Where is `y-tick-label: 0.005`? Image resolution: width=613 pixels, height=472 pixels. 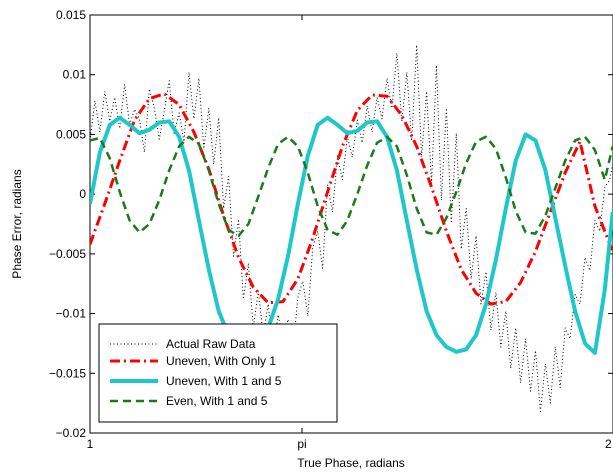 y-tick-label: 0.005 is located at coordinates (71, 134).